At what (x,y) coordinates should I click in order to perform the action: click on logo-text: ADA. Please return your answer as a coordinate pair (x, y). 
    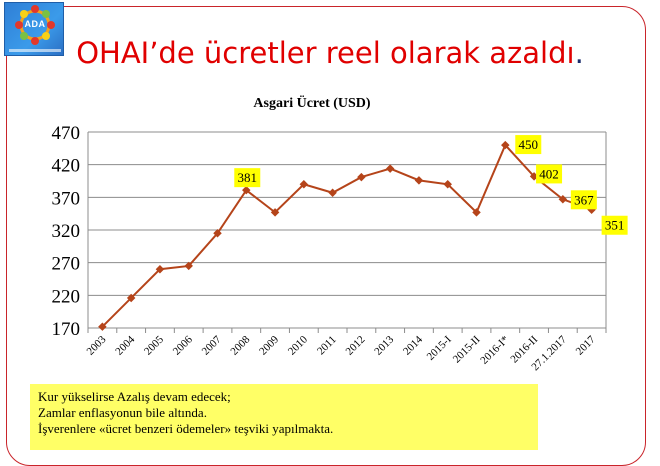
    Looking at the image, I should click on (35, 24).